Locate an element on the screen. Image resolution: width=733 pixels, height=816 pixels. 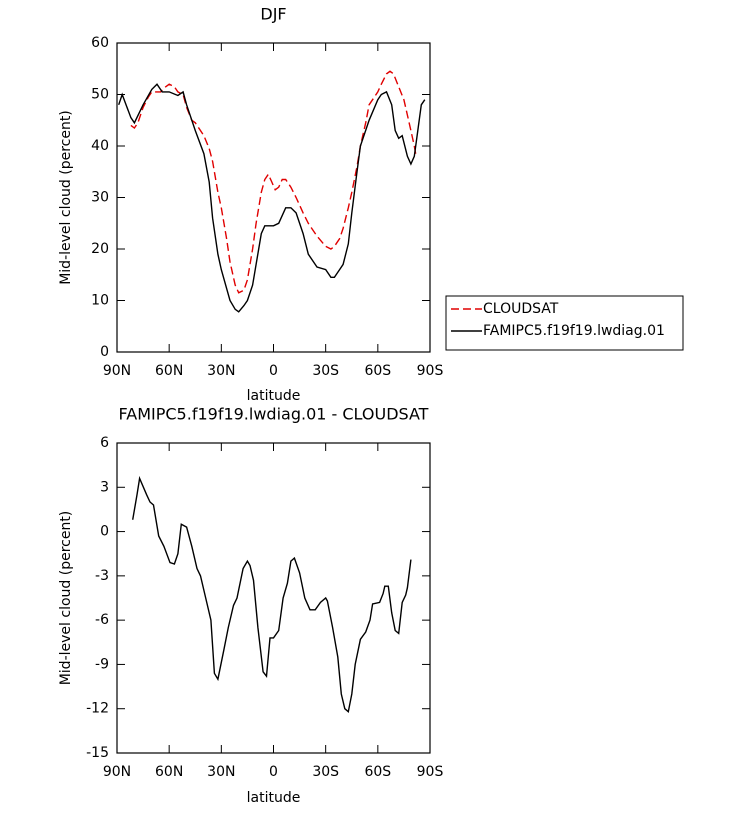
y-tick-label: -15 is located at coordinates (97, 753).